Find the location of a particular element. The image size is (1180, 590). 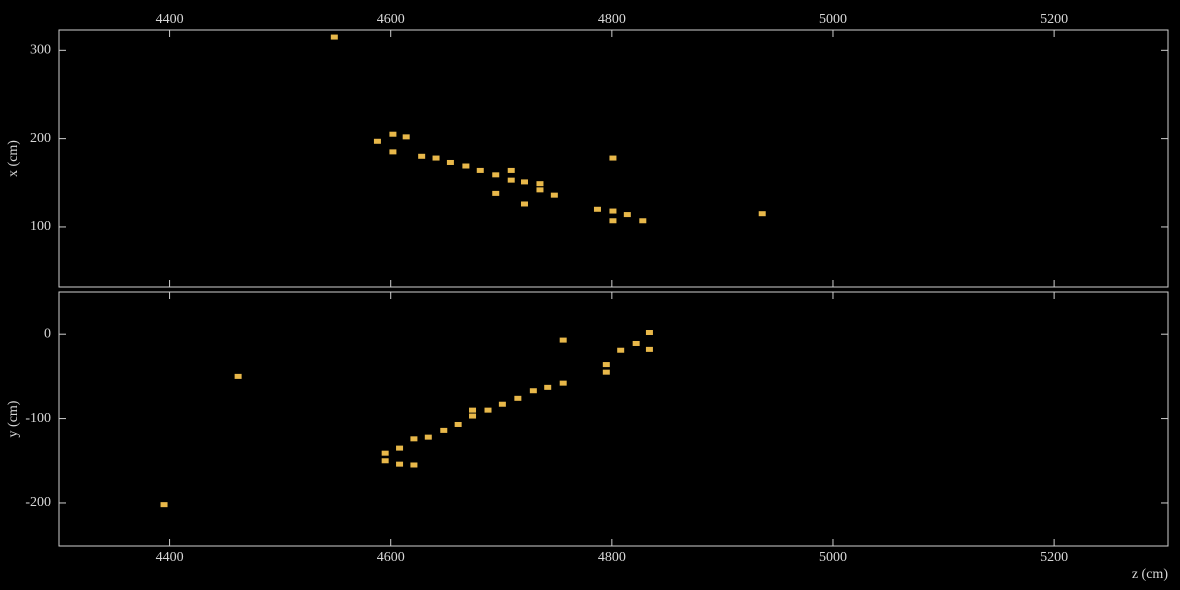

y-tick-label: 200 is located at coordinates (40, 138).